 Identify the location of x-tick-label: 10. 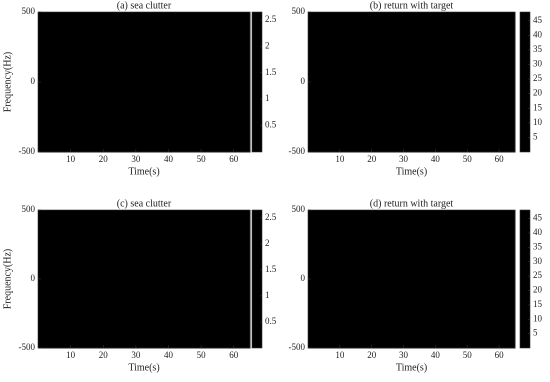
(71, 355).